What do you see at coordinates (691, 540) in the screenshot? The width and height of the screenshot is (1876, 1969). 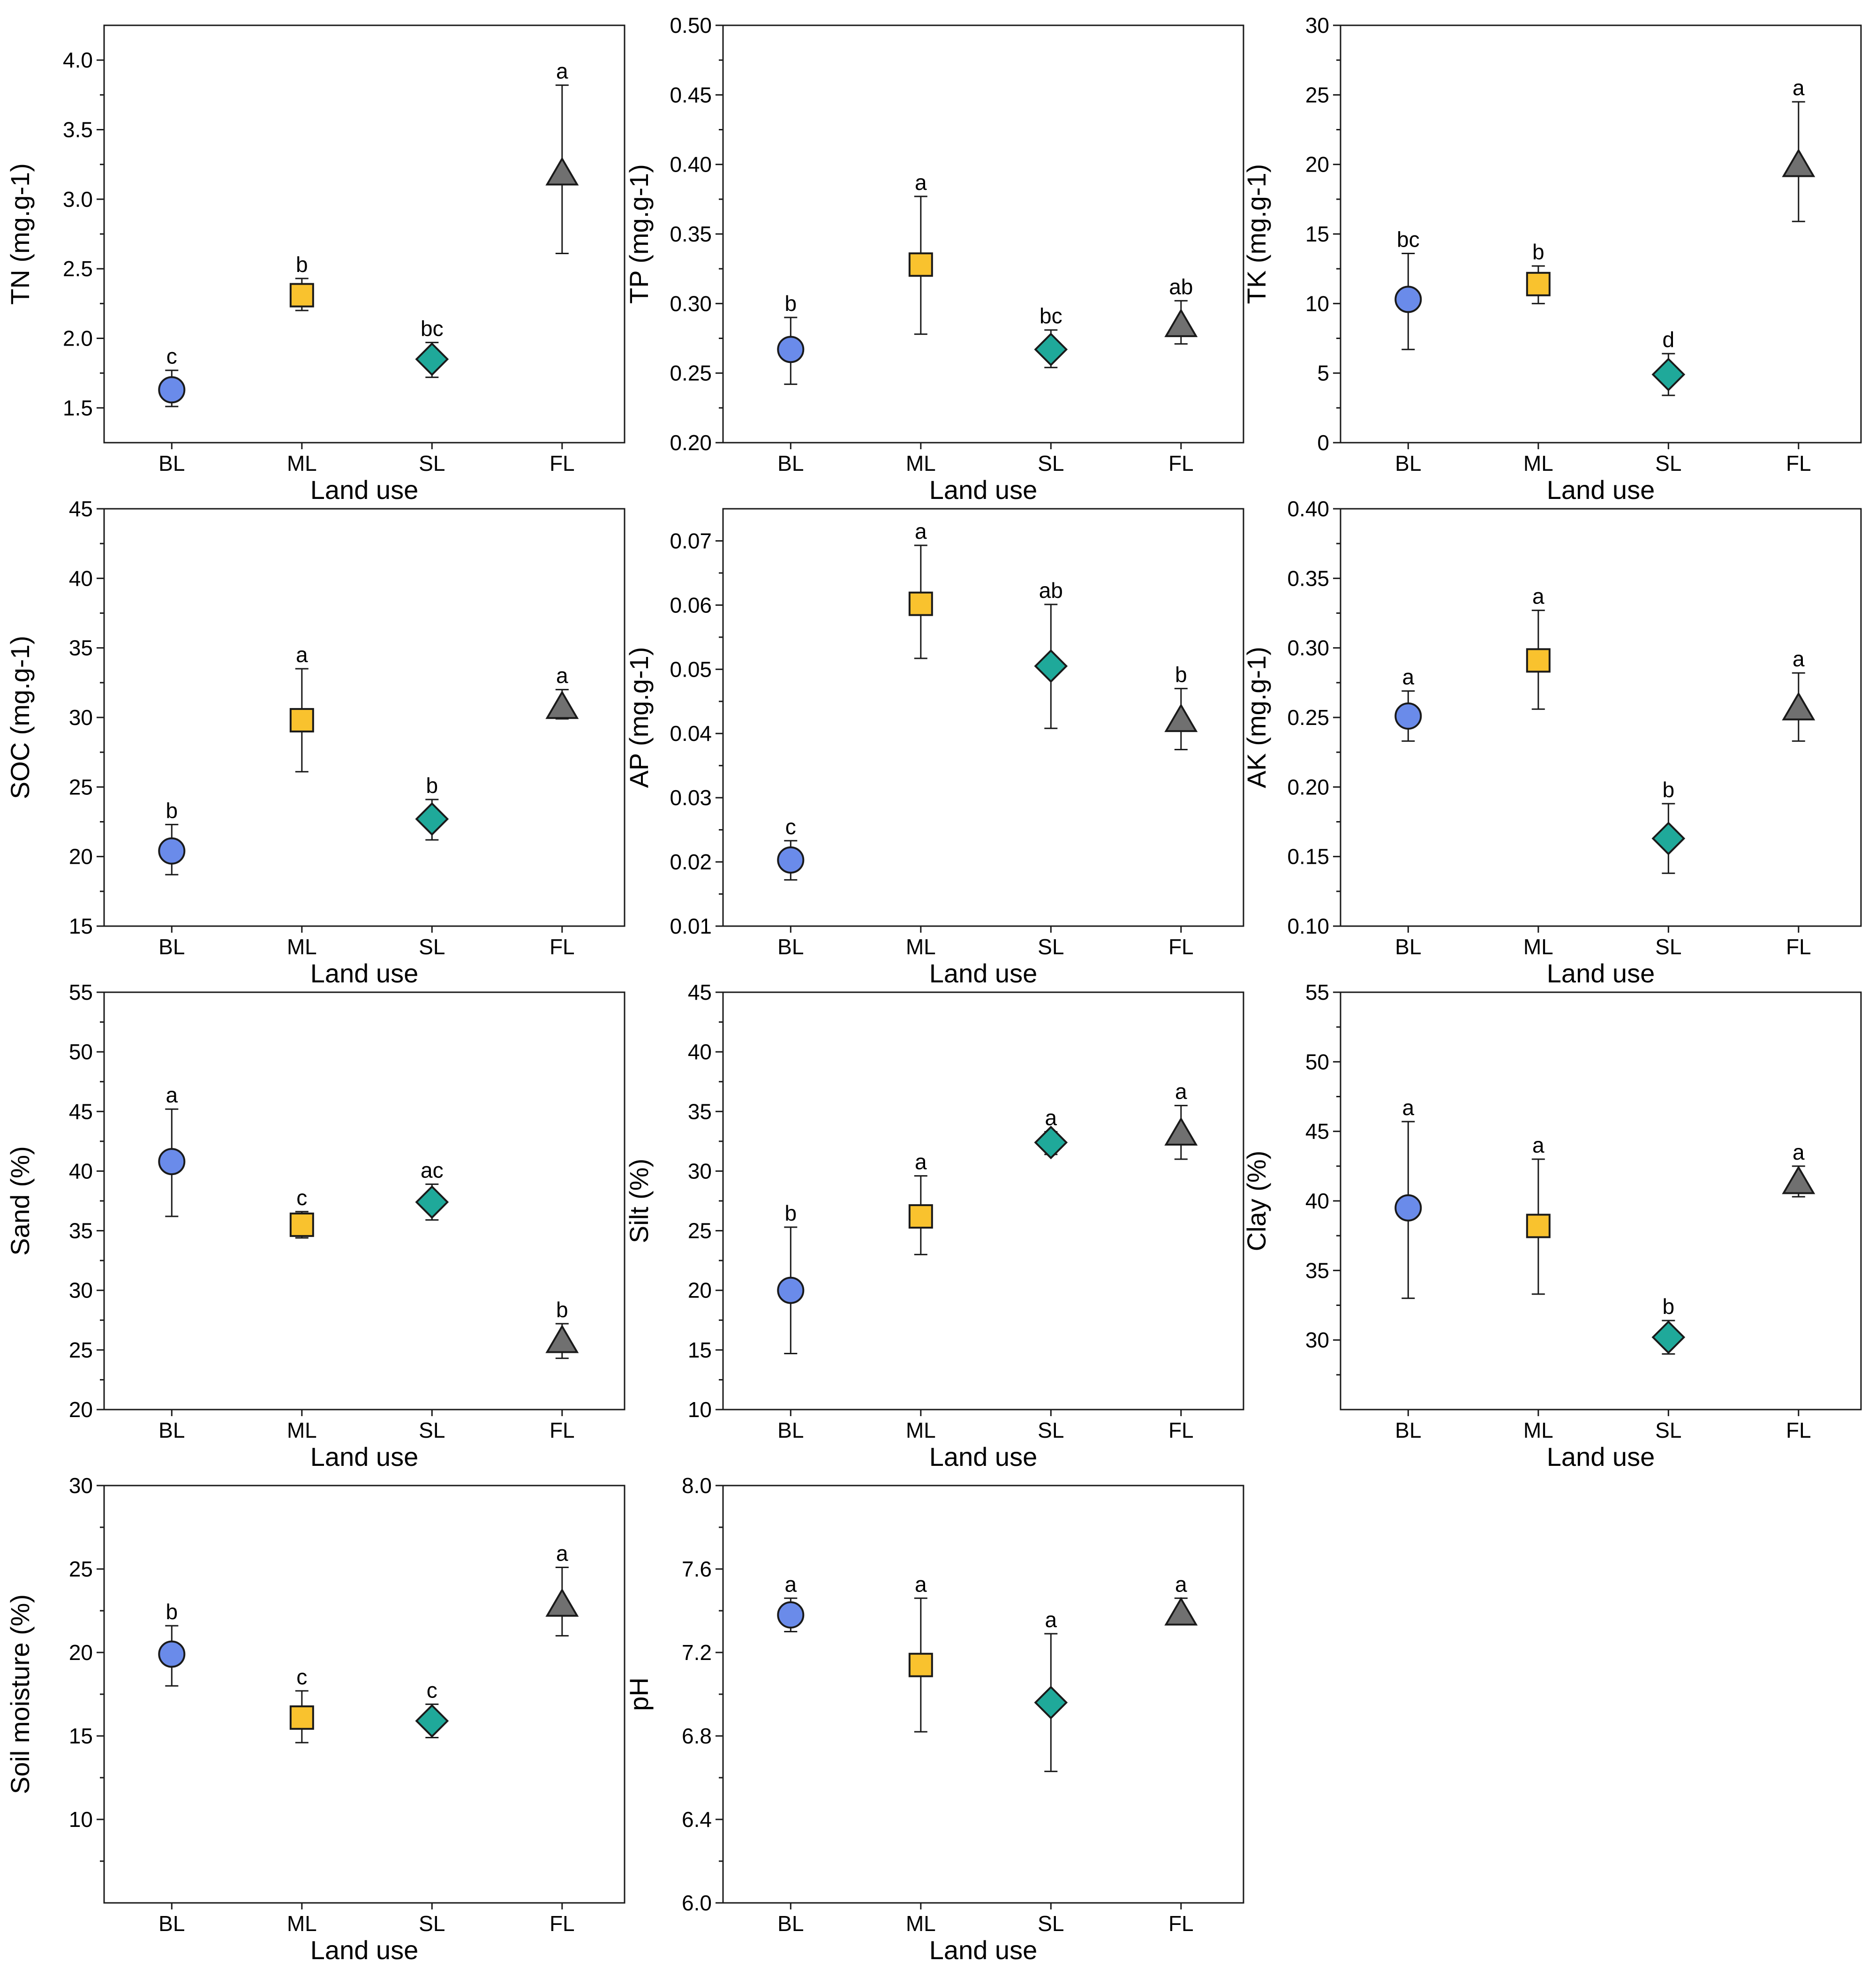 I see `y-tick-label: 0.07` at bounding box center [691, 540].